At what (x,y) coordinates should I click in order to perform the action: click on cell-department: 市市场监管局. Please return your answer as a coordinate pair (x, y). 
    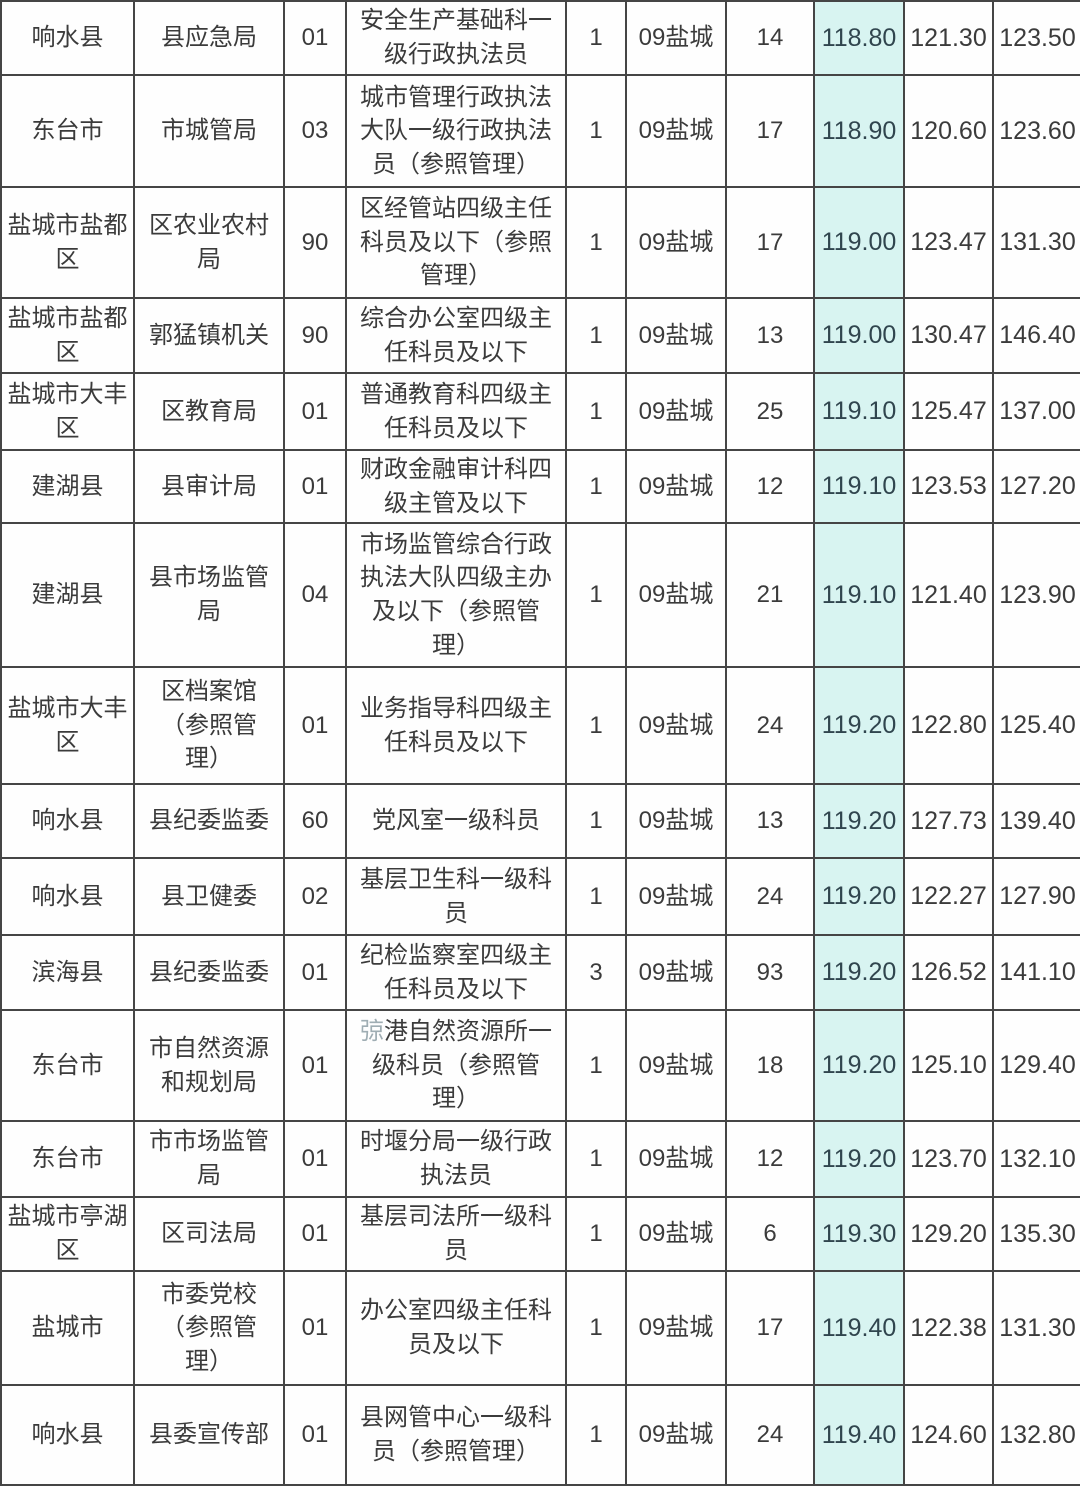
    Looking at the image, I should click on (209, 1159).